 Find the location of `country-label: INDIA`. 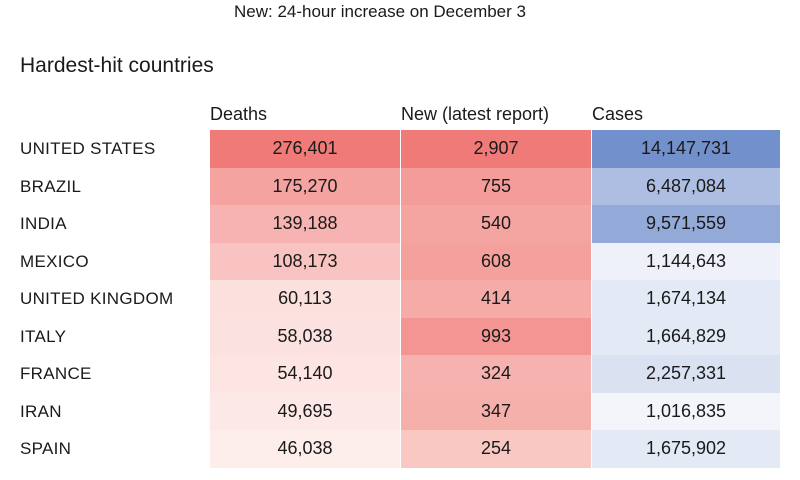

country-label: INDIA is located at coordinates (43, 223).